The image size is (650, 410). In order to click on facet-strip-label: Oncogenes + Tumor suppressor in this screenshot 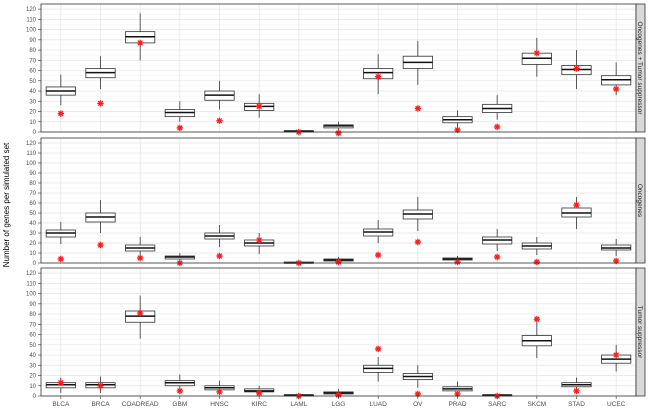, I will do `click(639, 68)`.